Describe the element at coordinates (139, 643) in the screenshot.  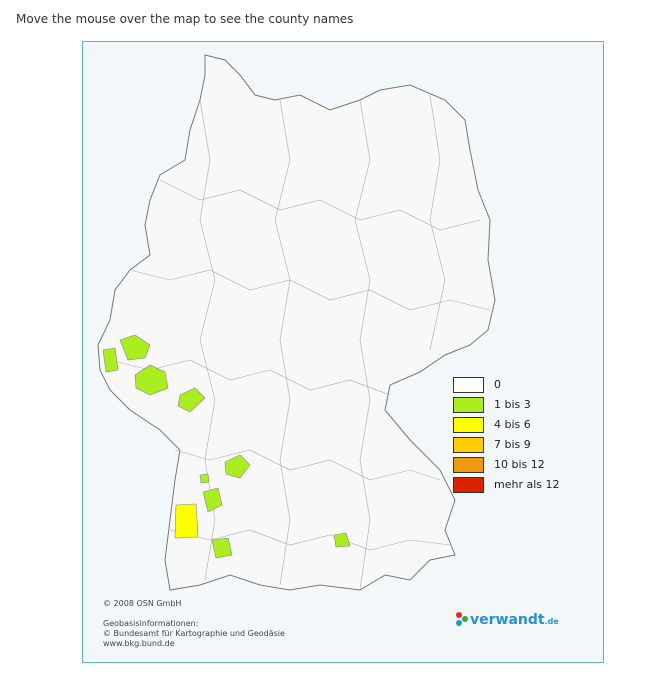
I see `credit-line: www.bkg.bund.de` at that location.